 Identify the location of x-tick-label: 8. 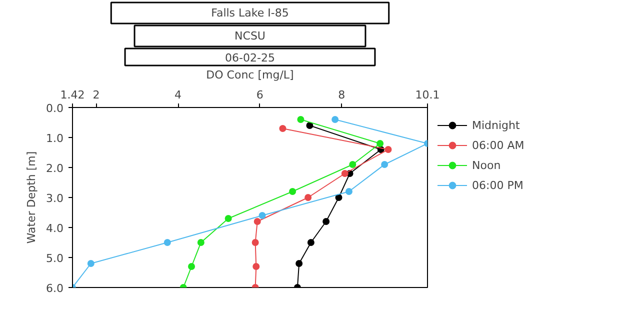
(342, 95).